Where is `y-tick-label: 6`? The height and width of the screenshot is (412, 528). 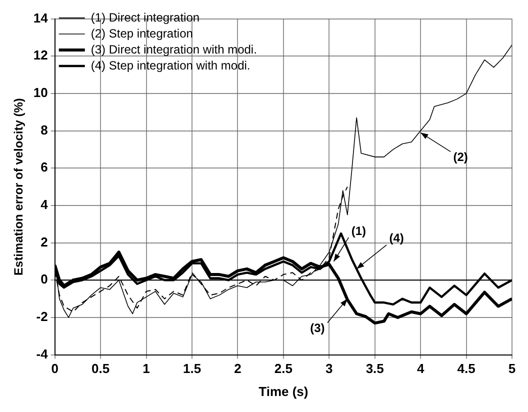 y-tick-label: 6 is located at coordinates (44, 167).